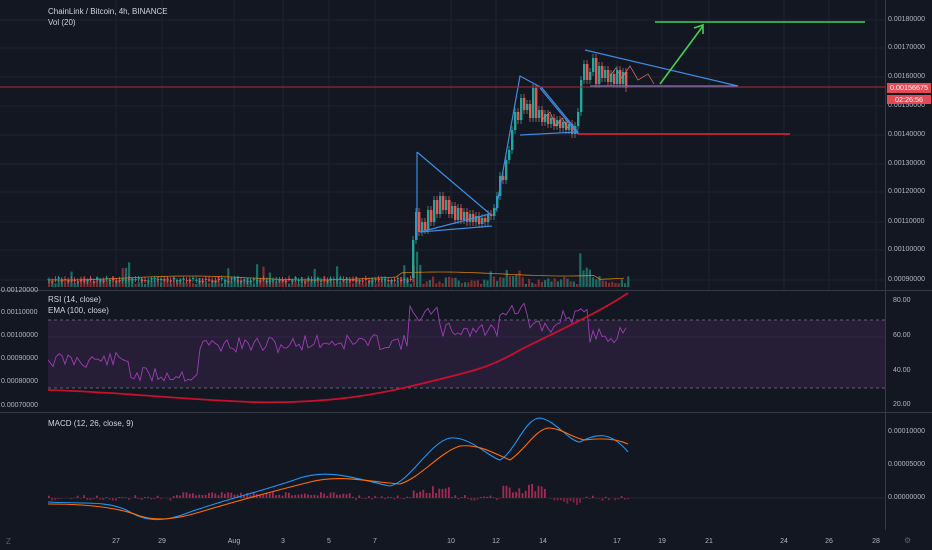 The image size is (932, 550). I want to click on gear-icon: ⚙, so click(908, 540).